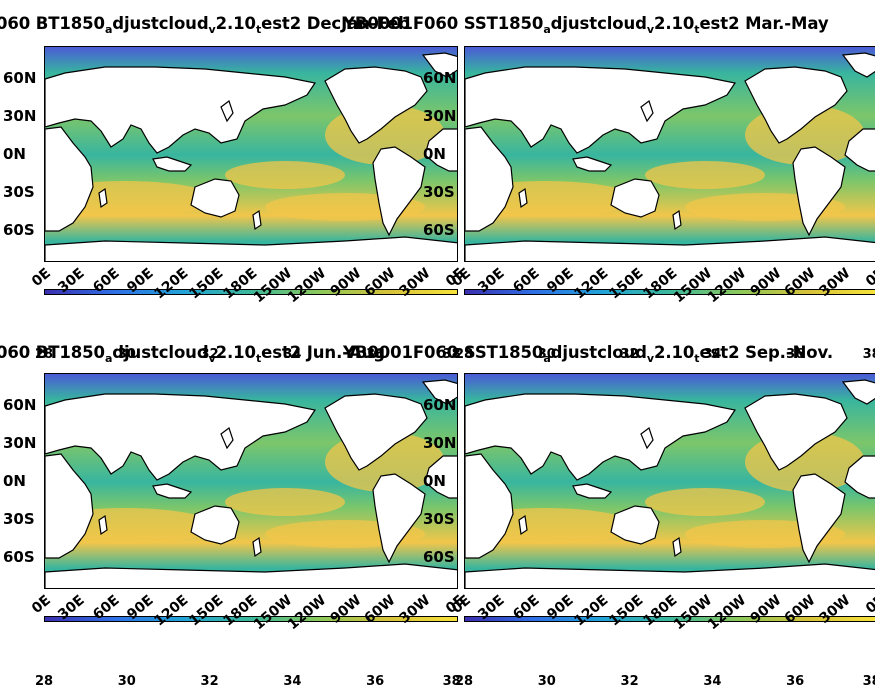  Describe the element at coordinates (439, 230) in the screenshot. I see `lat-tick-top-right-4: 60S` at that location.